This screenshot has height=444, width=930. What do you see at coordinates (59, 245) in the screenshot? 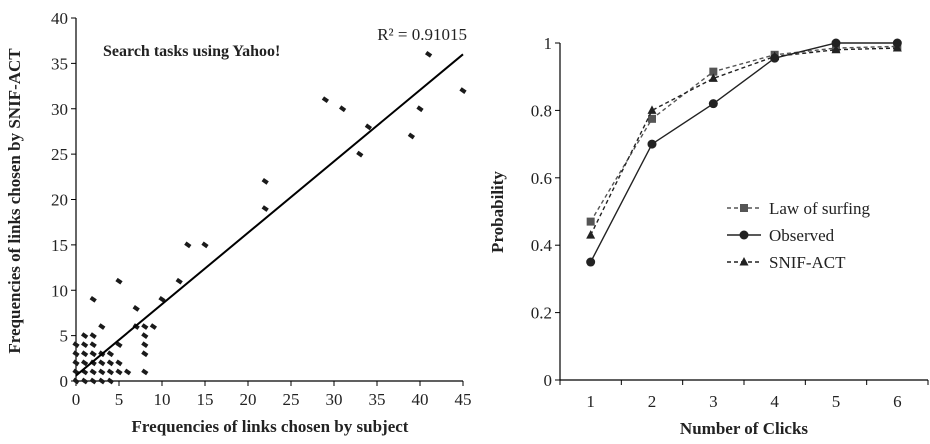
I see `scatter-y-tick-label: 15` at bounding box center [59, 245].